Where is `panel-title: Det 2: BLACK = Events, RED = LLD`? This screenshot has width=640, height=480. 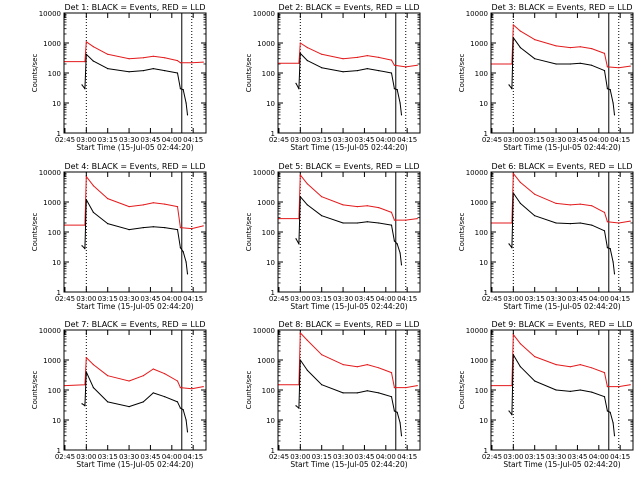
panel-title: Det 2: BLACK = Events, RED = LLD is located at coordinates (349, 7).